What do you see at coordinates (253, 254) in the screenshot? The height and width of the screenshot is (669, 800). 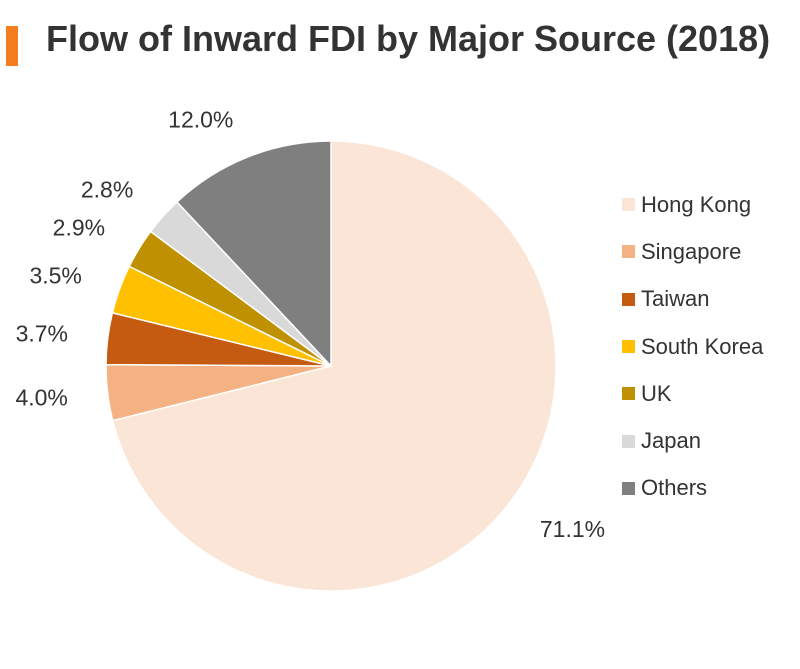 I see `pie-slice-others` at bounding box center [253, 254].